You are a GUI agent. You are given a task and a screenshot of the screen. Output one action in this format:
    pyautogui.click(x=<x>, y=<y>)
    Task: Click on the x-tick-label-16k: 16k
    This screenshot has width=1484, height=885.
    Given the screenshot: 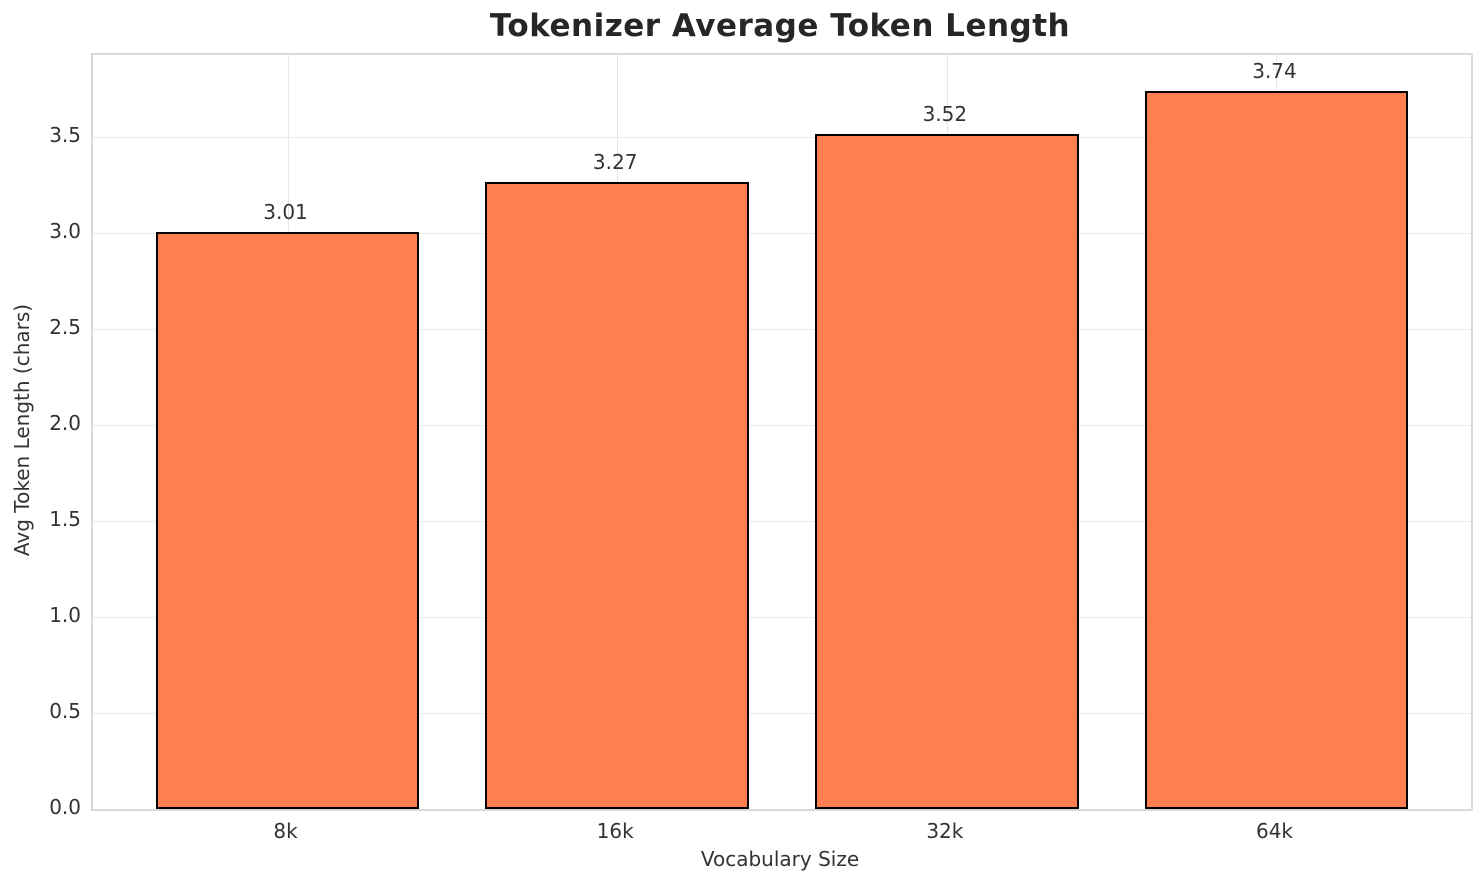 What is the action you would take?
    pyautogui.click(x=615, y=831)
    